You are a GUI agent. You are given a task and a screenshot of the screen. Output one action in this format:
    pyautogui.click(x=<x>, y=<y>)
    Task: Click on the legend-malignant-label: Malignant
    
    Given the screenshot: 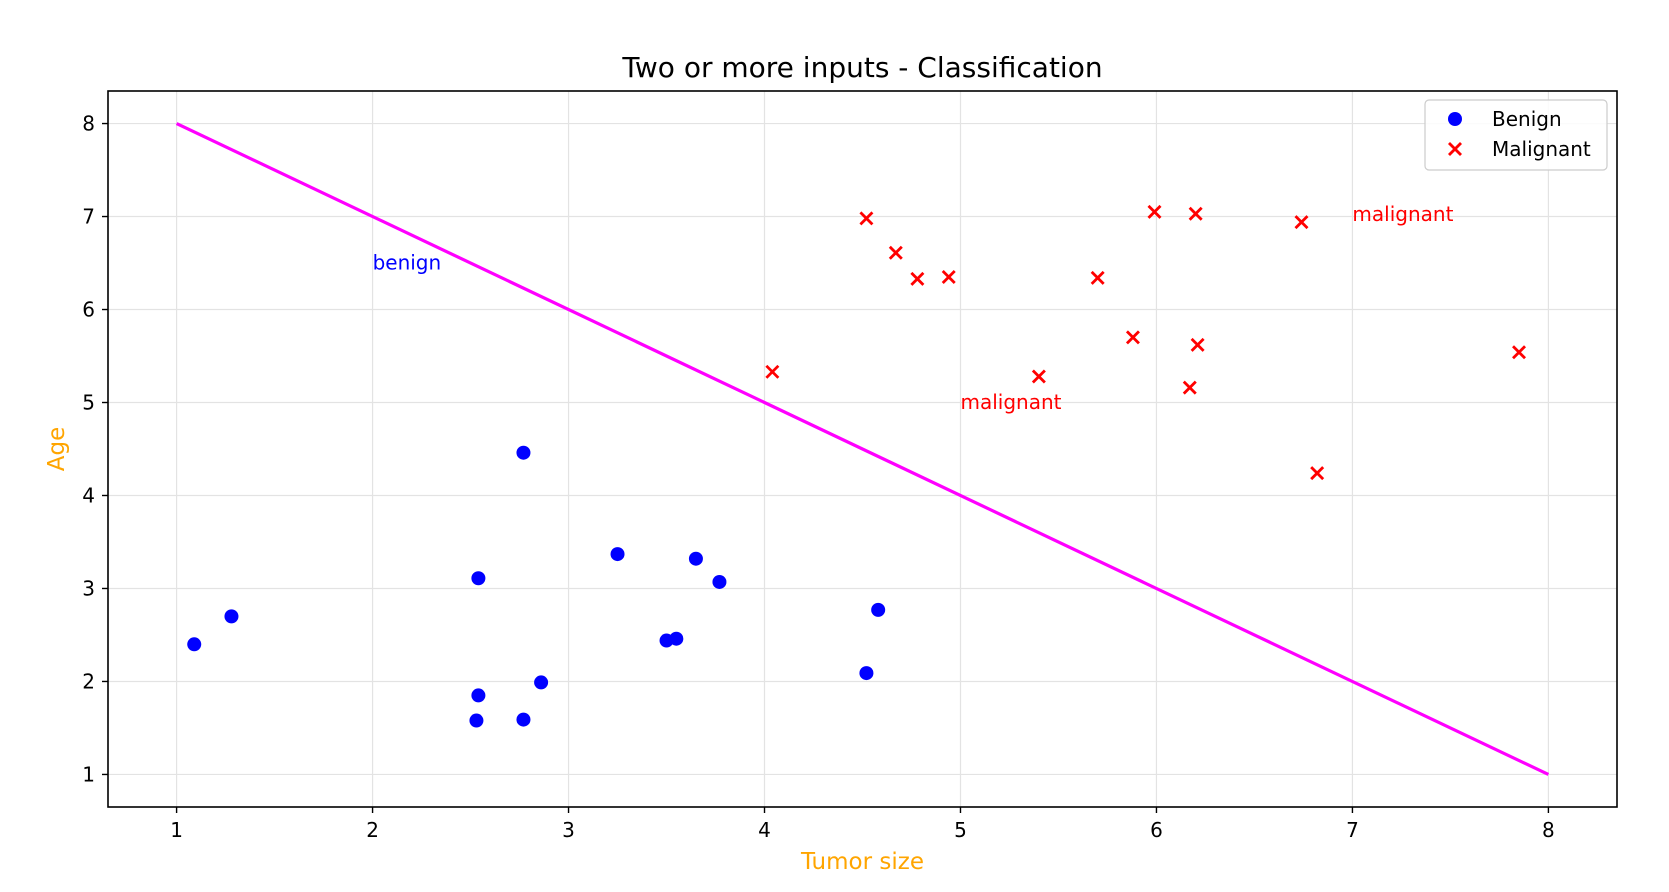 What is the action you would take?
    pyautogui.click(x=1541, y=149)
    